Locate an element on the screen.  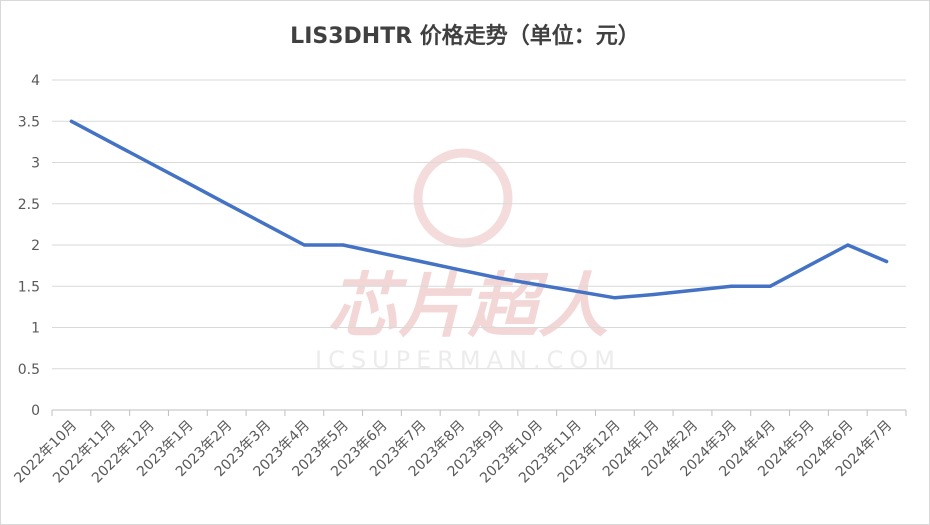
watermark-subtext: ICSUPERMAN.COM is located at coordinates (468, 360).